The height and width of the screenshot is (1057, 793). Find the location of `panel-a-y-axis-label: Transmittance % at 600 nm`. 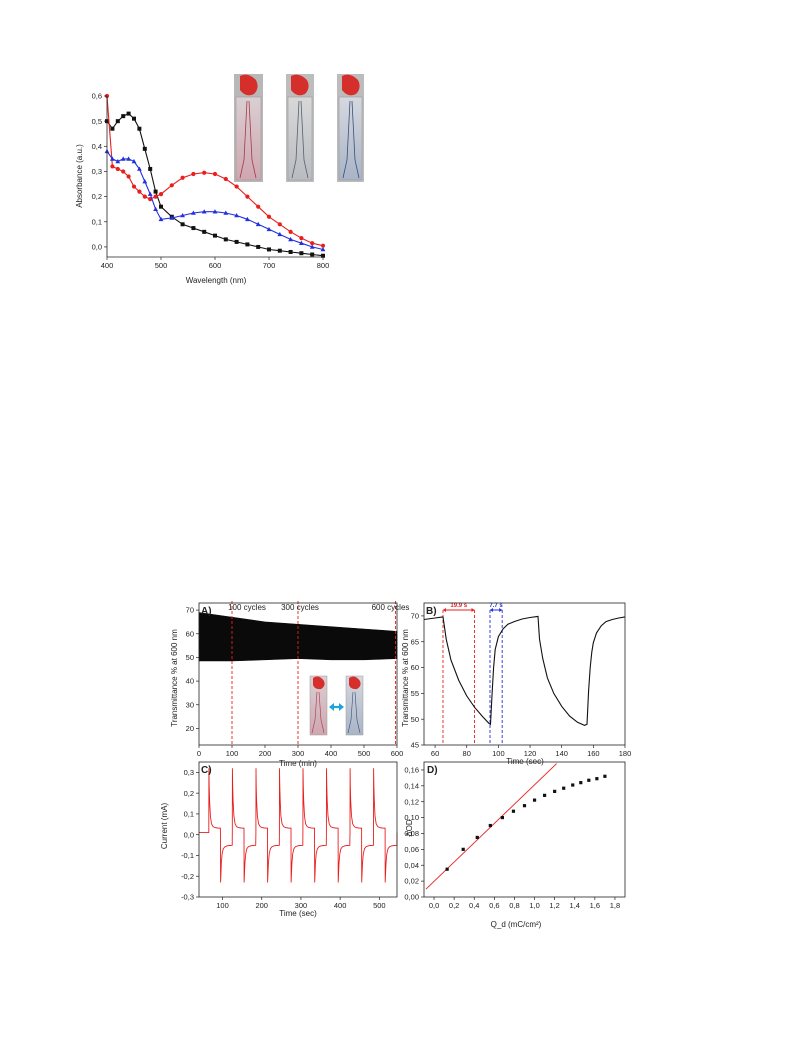

panel-a-y-axis-label: Transmittance % at 600 nm is located at coordinates (174, 678).